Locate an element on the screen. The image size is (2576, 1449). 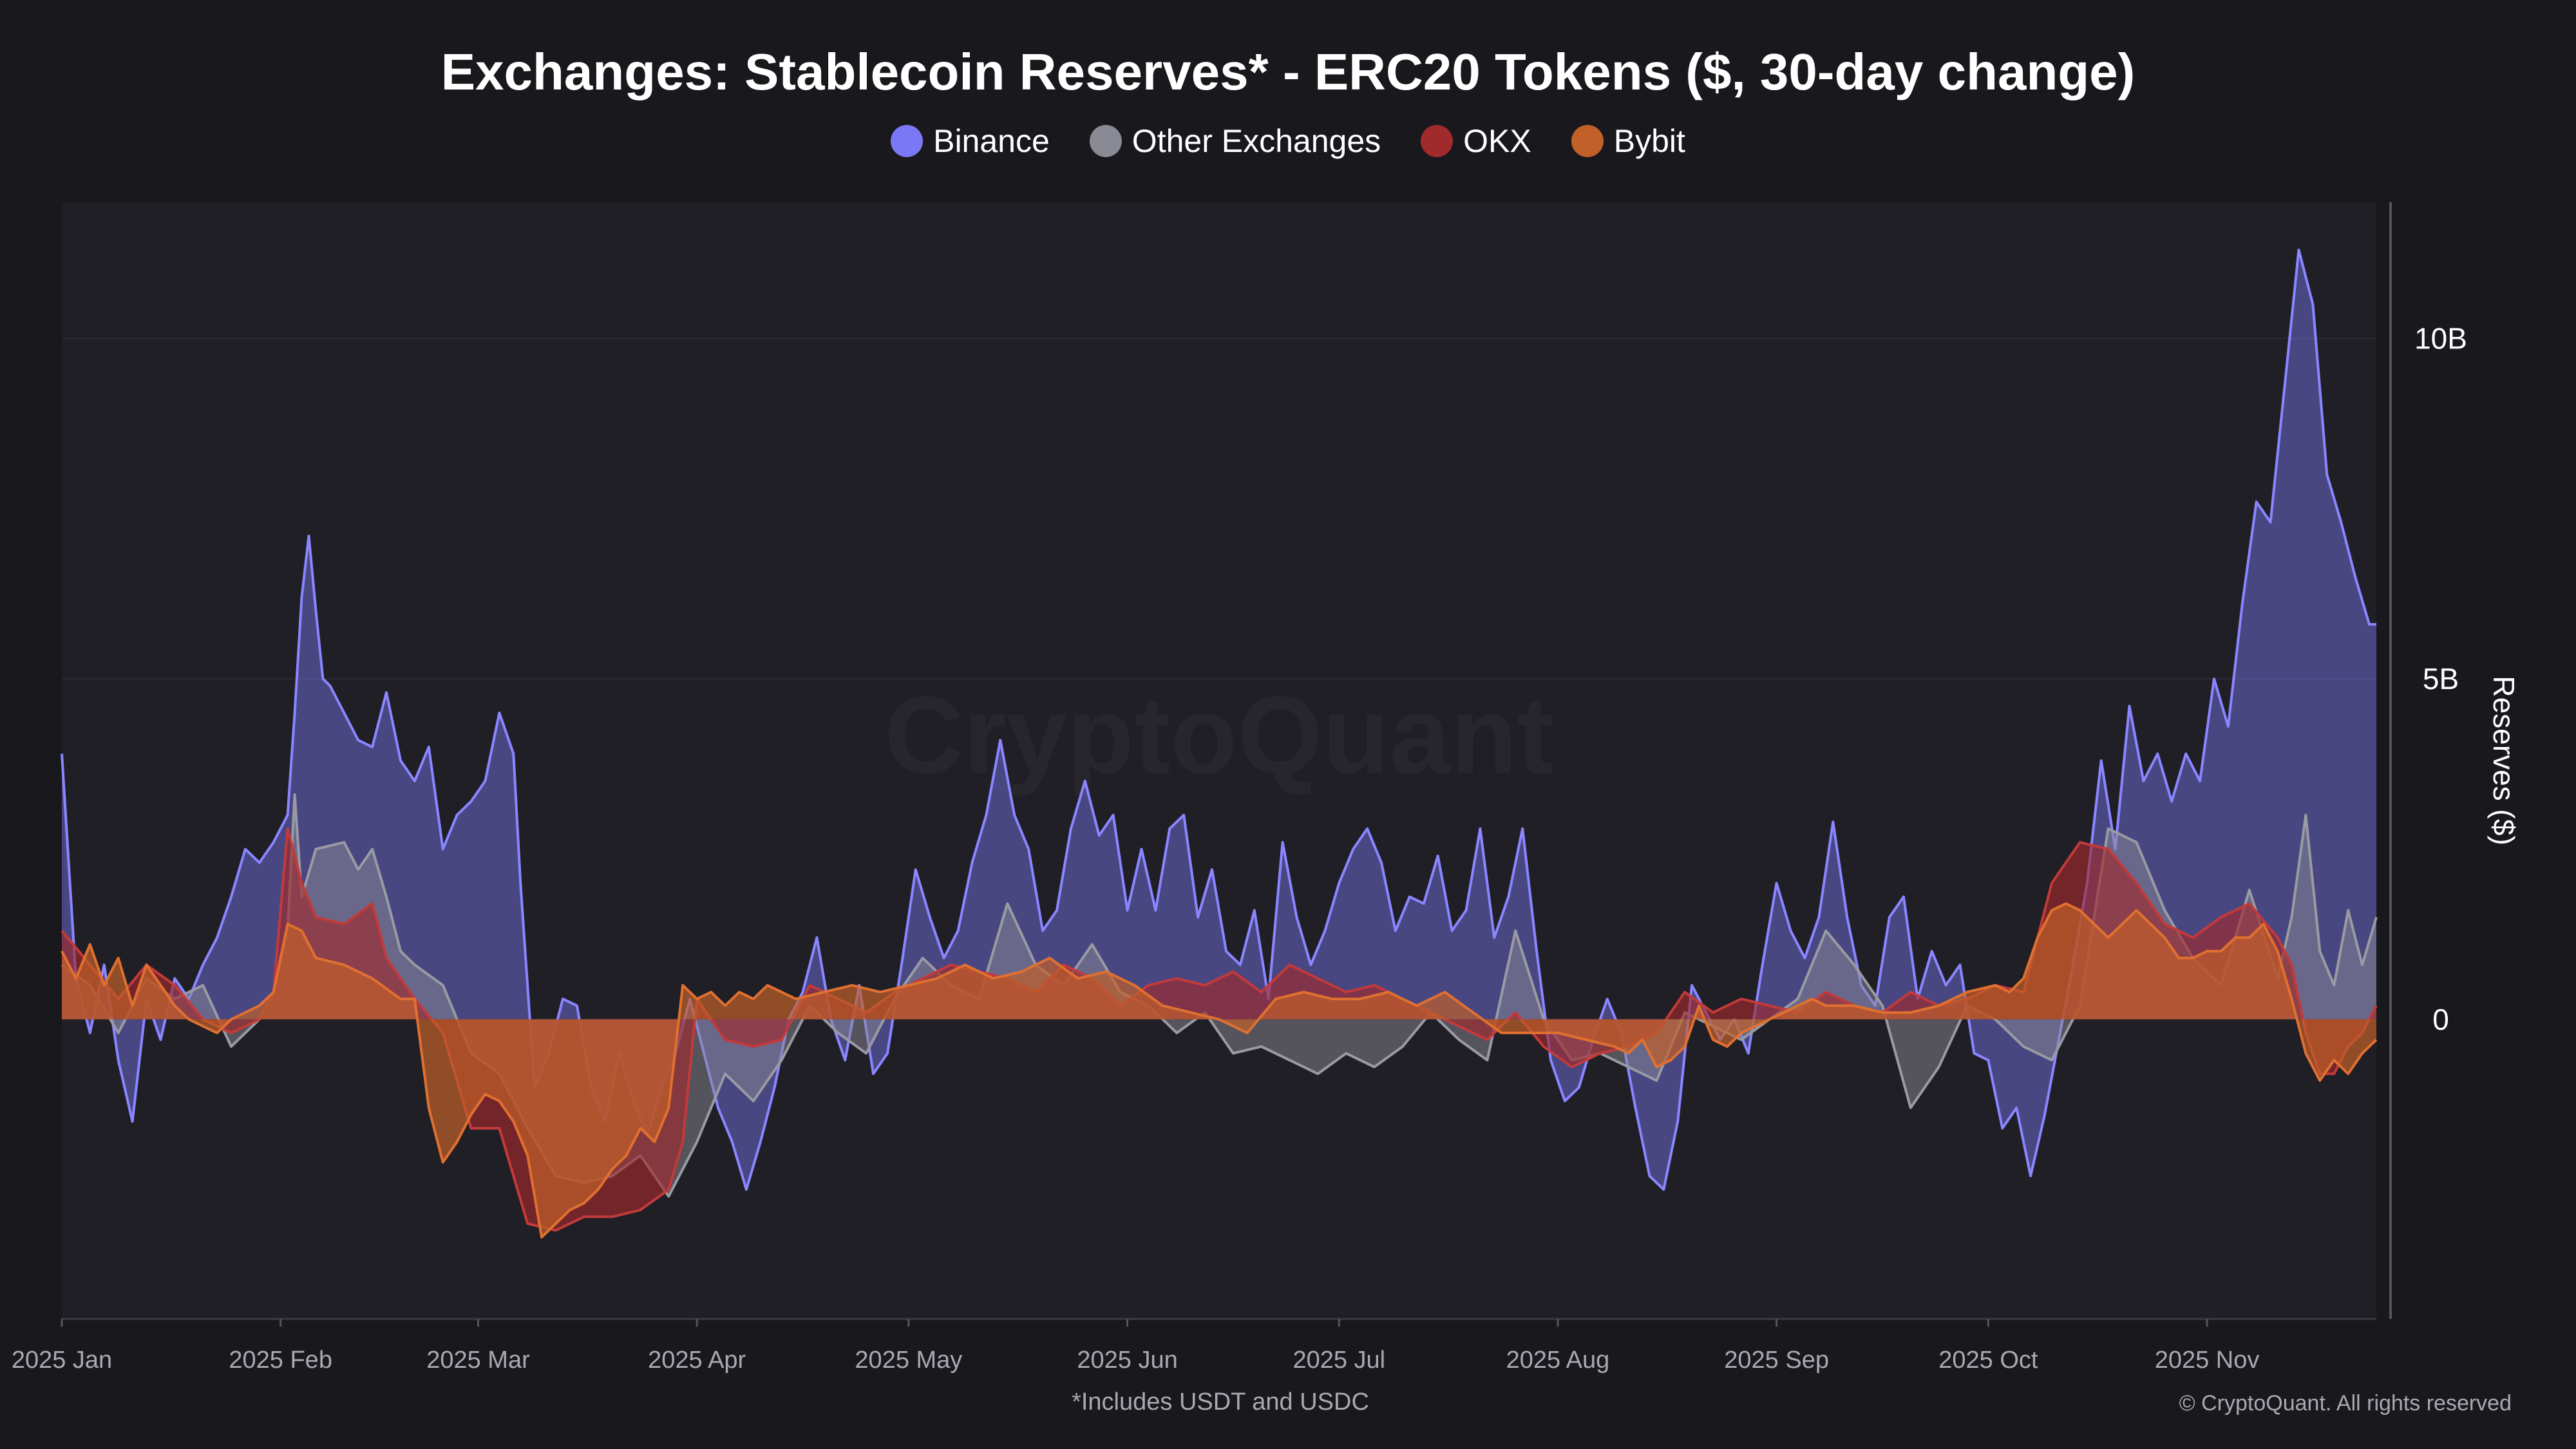
y-tick-label: 0 is located at coordinates (2440, 1019).